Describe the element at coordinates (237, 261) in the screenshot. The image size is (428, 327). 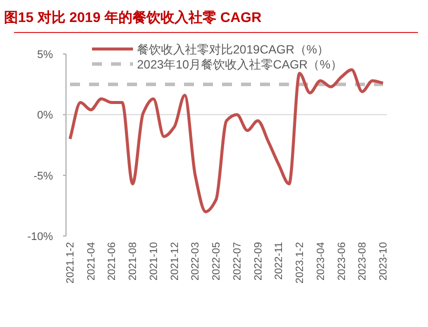
I see `x-tick-label: 2022-07` at that location.